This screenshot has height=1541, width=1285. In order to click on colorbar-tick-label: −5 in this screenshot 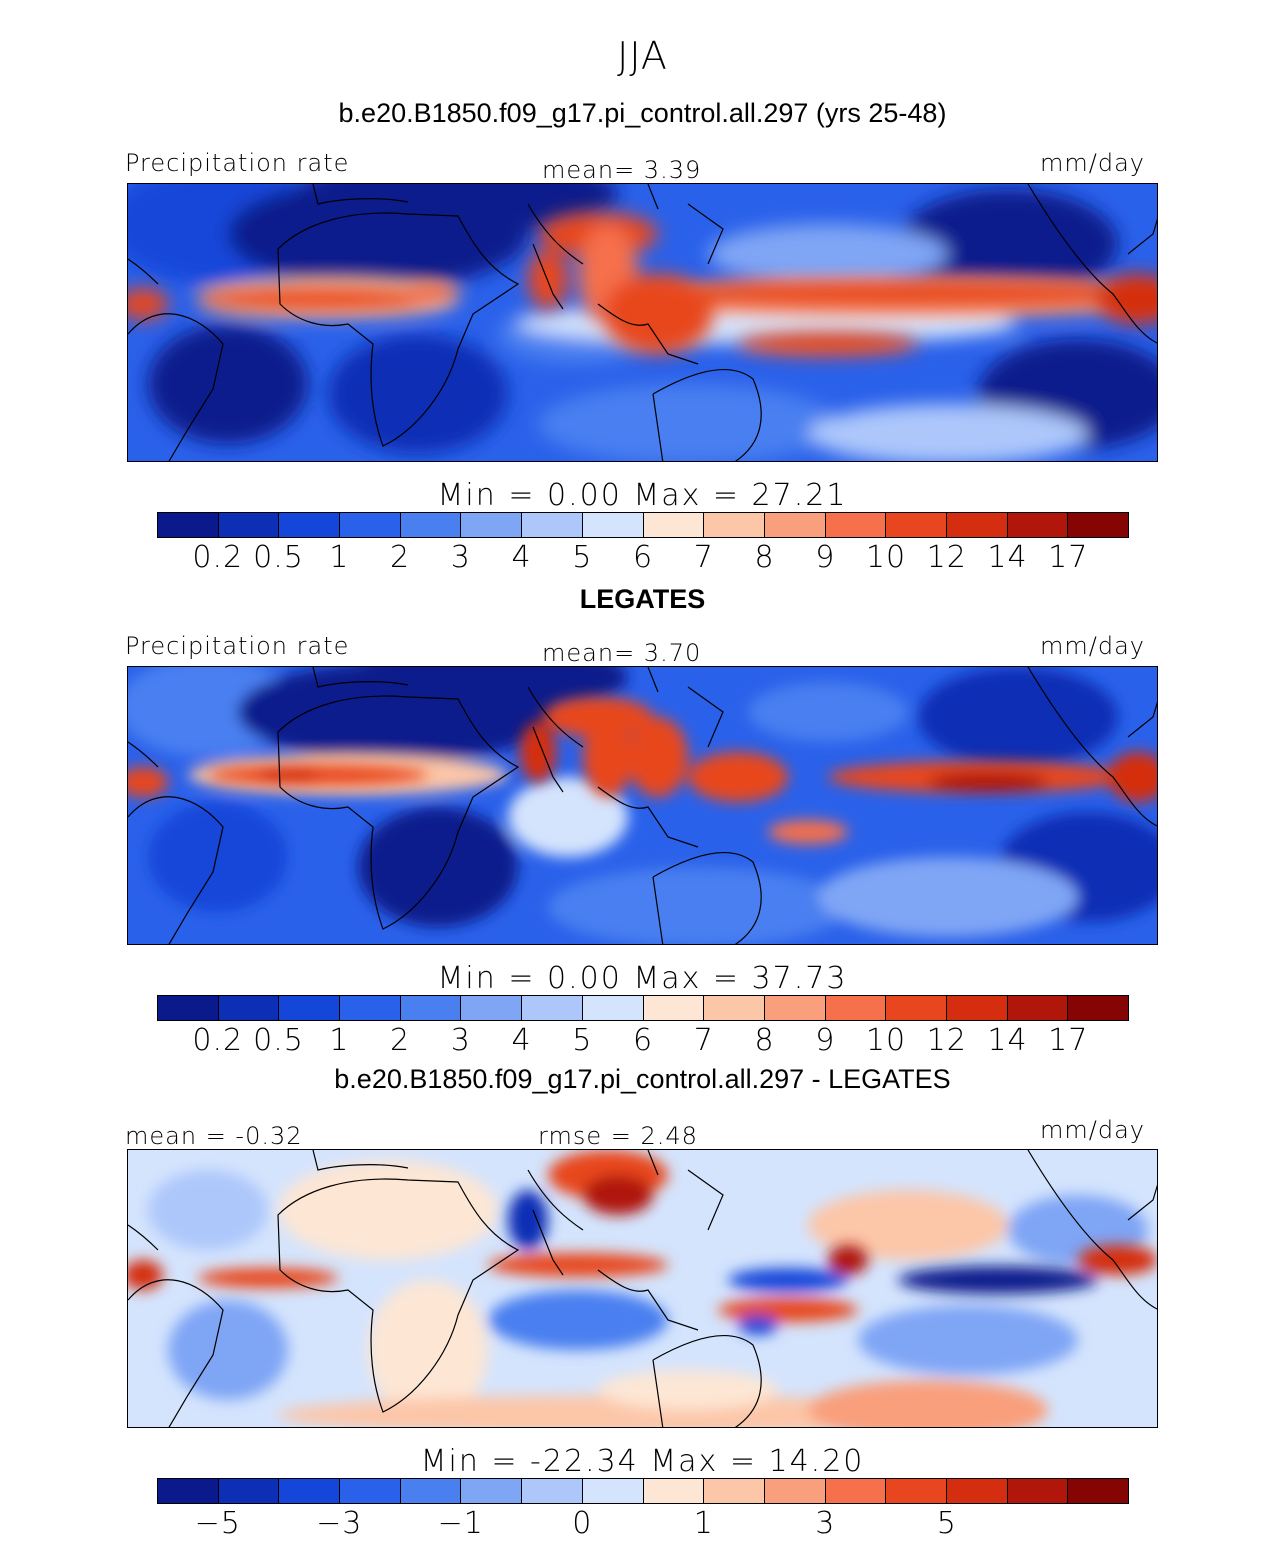, I will do `click(217, 1523)`.